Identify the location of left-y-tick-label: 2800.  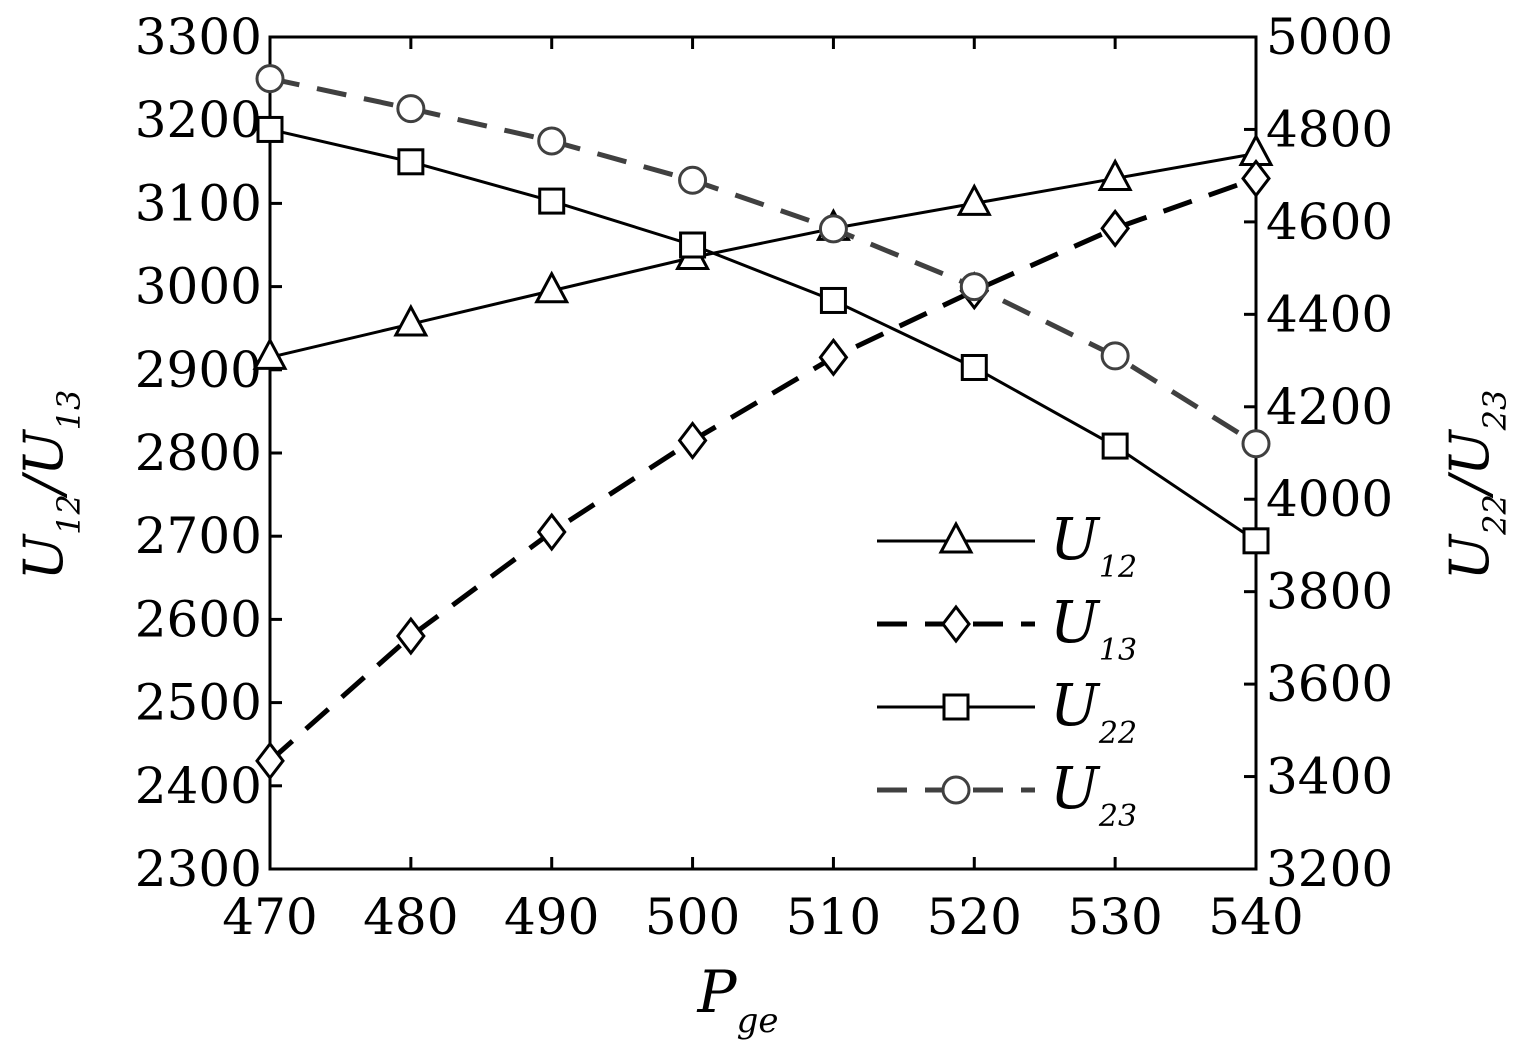
(198, 453).